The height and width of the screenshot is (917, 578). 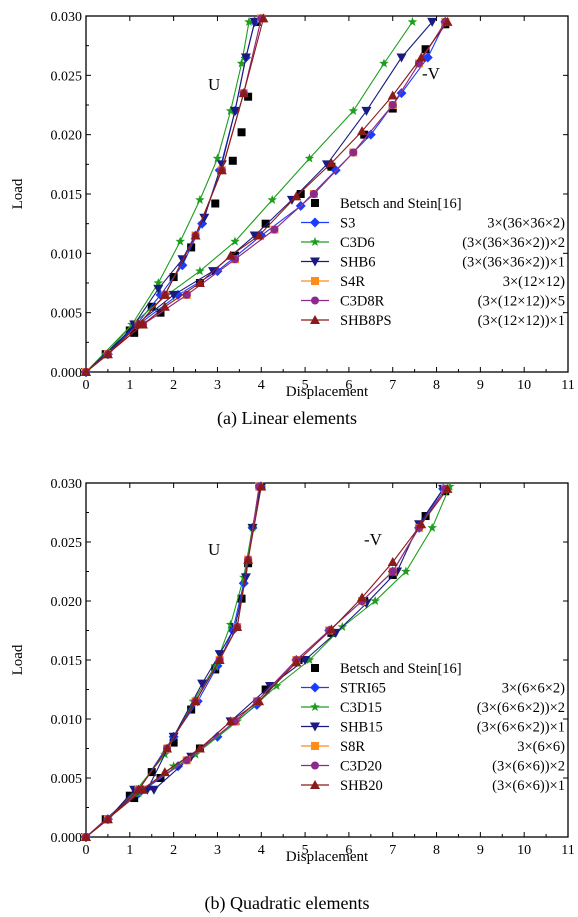 I want to click on x-tick-label: 2, so click(x=173, y=385).